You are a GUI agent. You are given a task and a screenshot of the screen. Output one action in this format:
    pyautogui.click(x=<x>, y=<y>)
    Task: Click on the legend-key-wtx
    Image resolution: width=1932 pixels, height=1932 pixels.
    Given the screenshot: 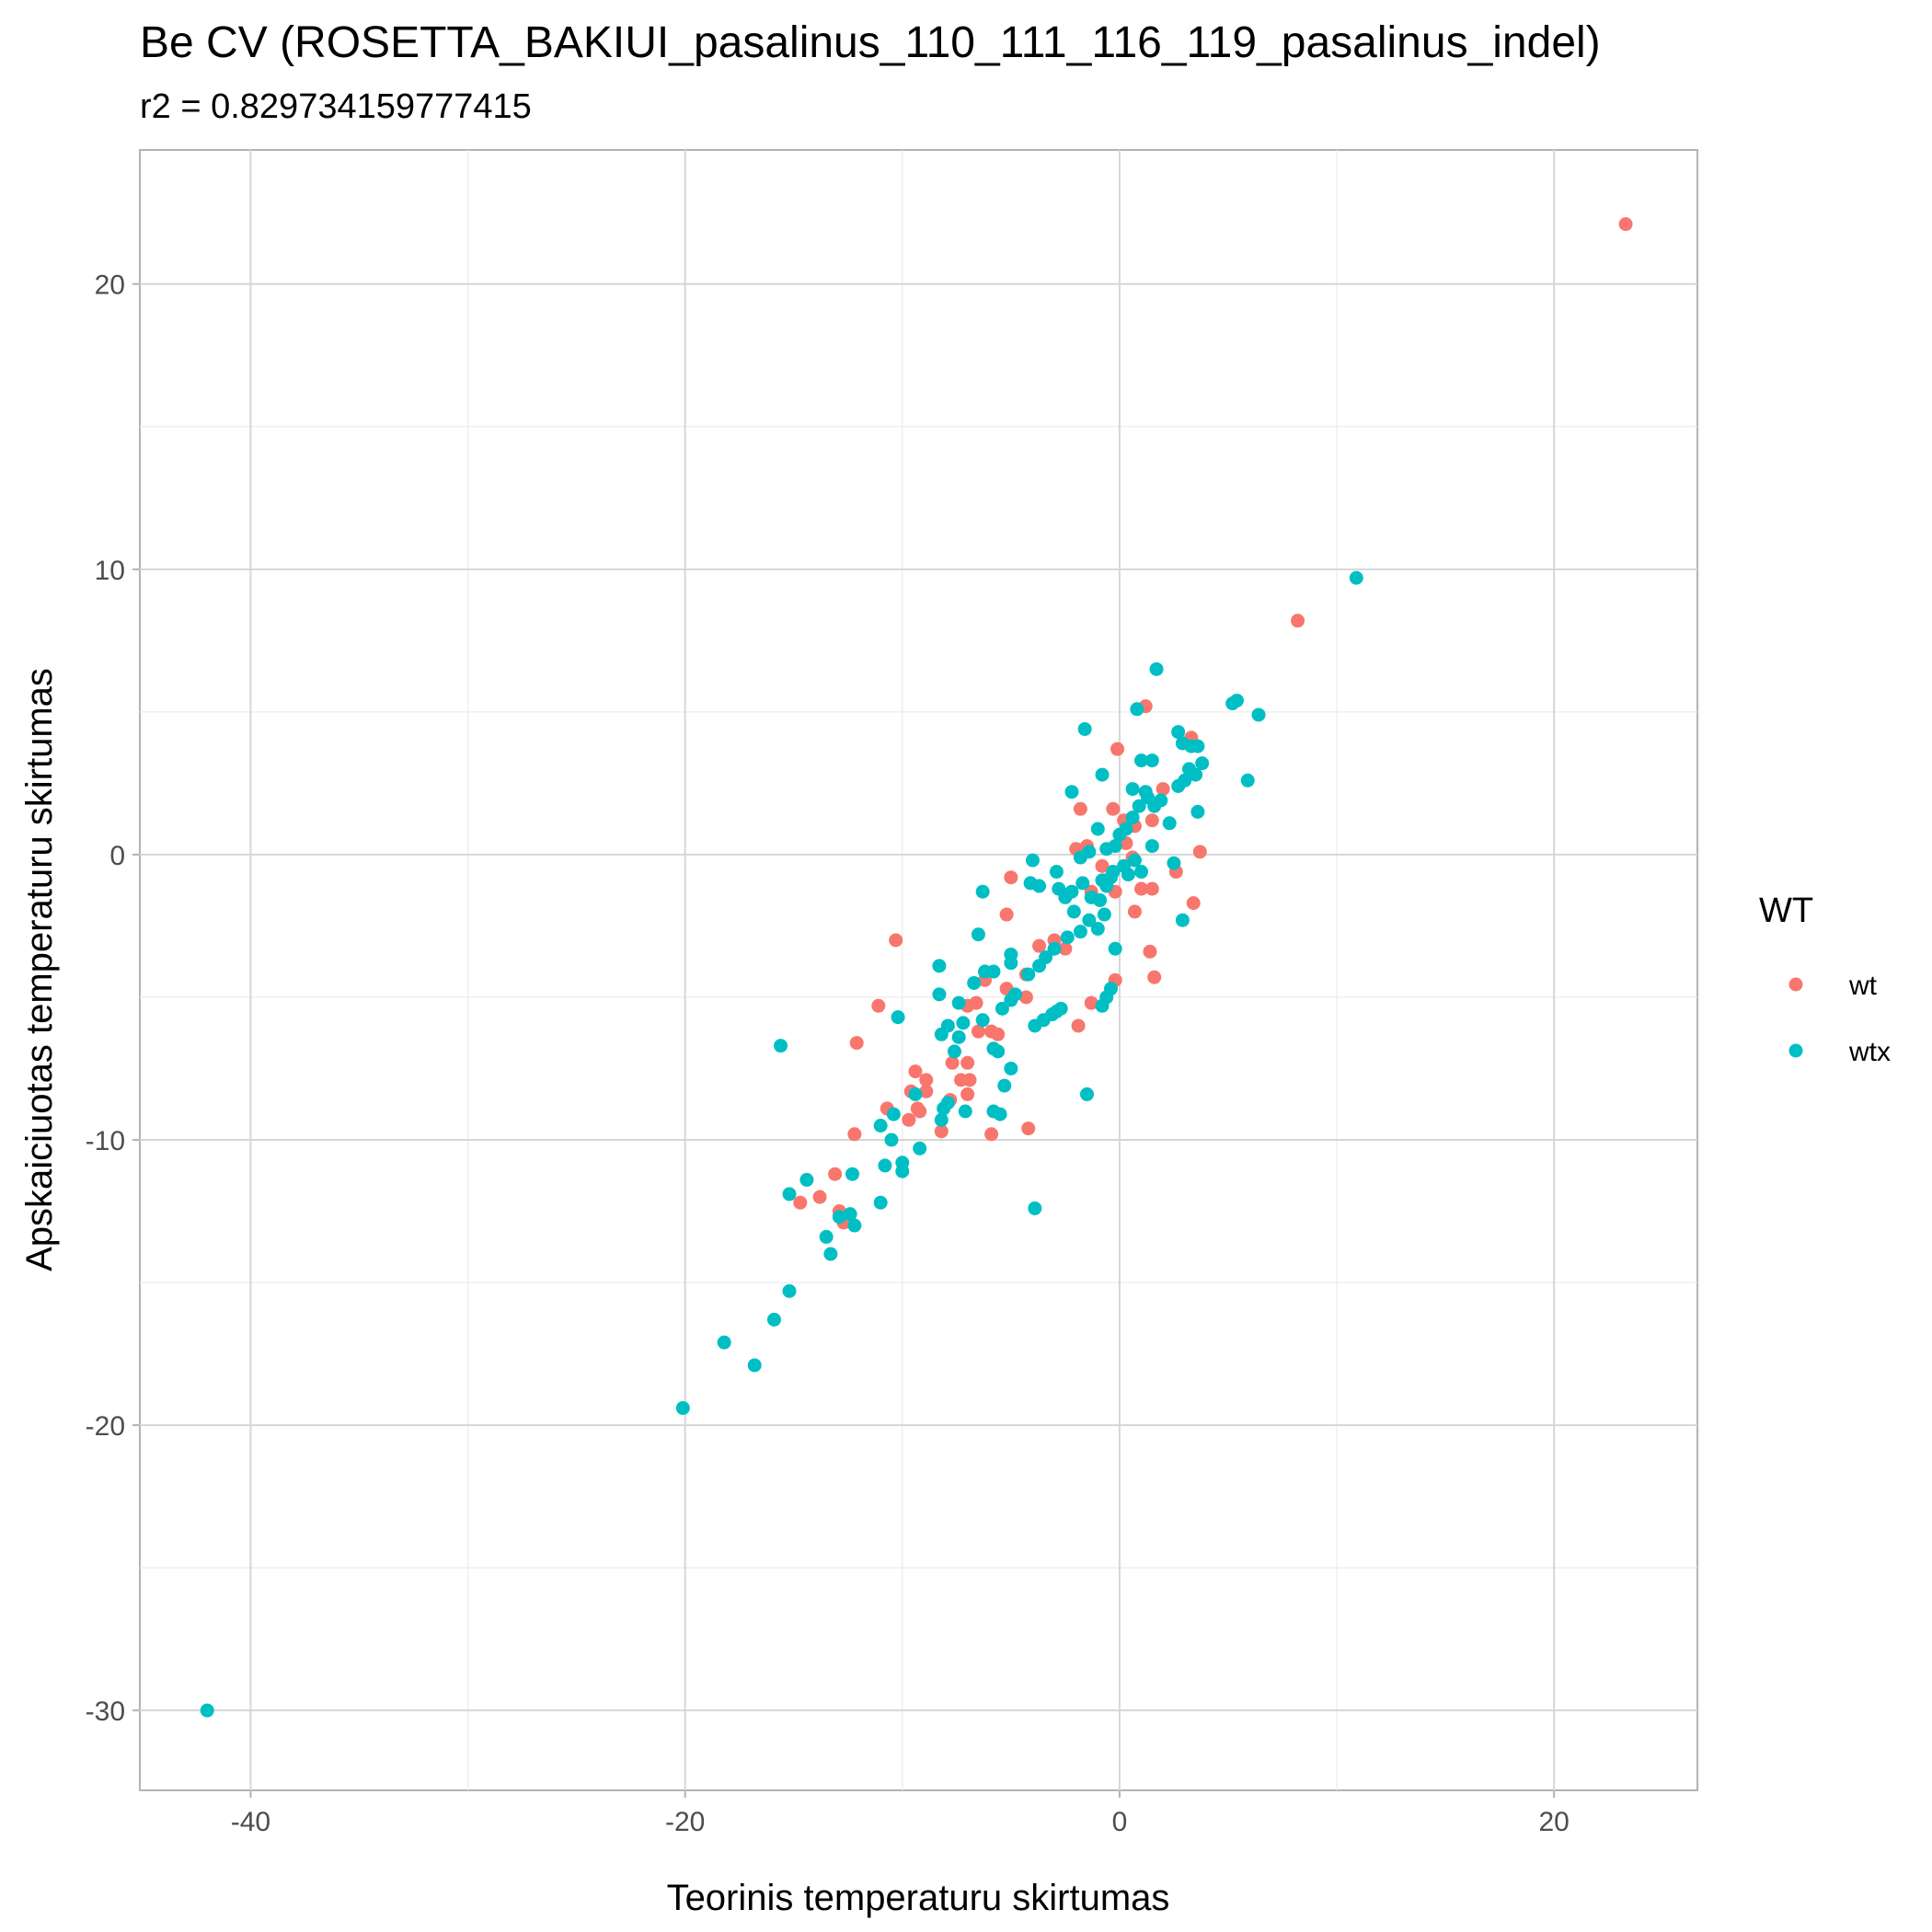 What is the action you would take?
    pyautogui.click(x=1795, y=1050)
    